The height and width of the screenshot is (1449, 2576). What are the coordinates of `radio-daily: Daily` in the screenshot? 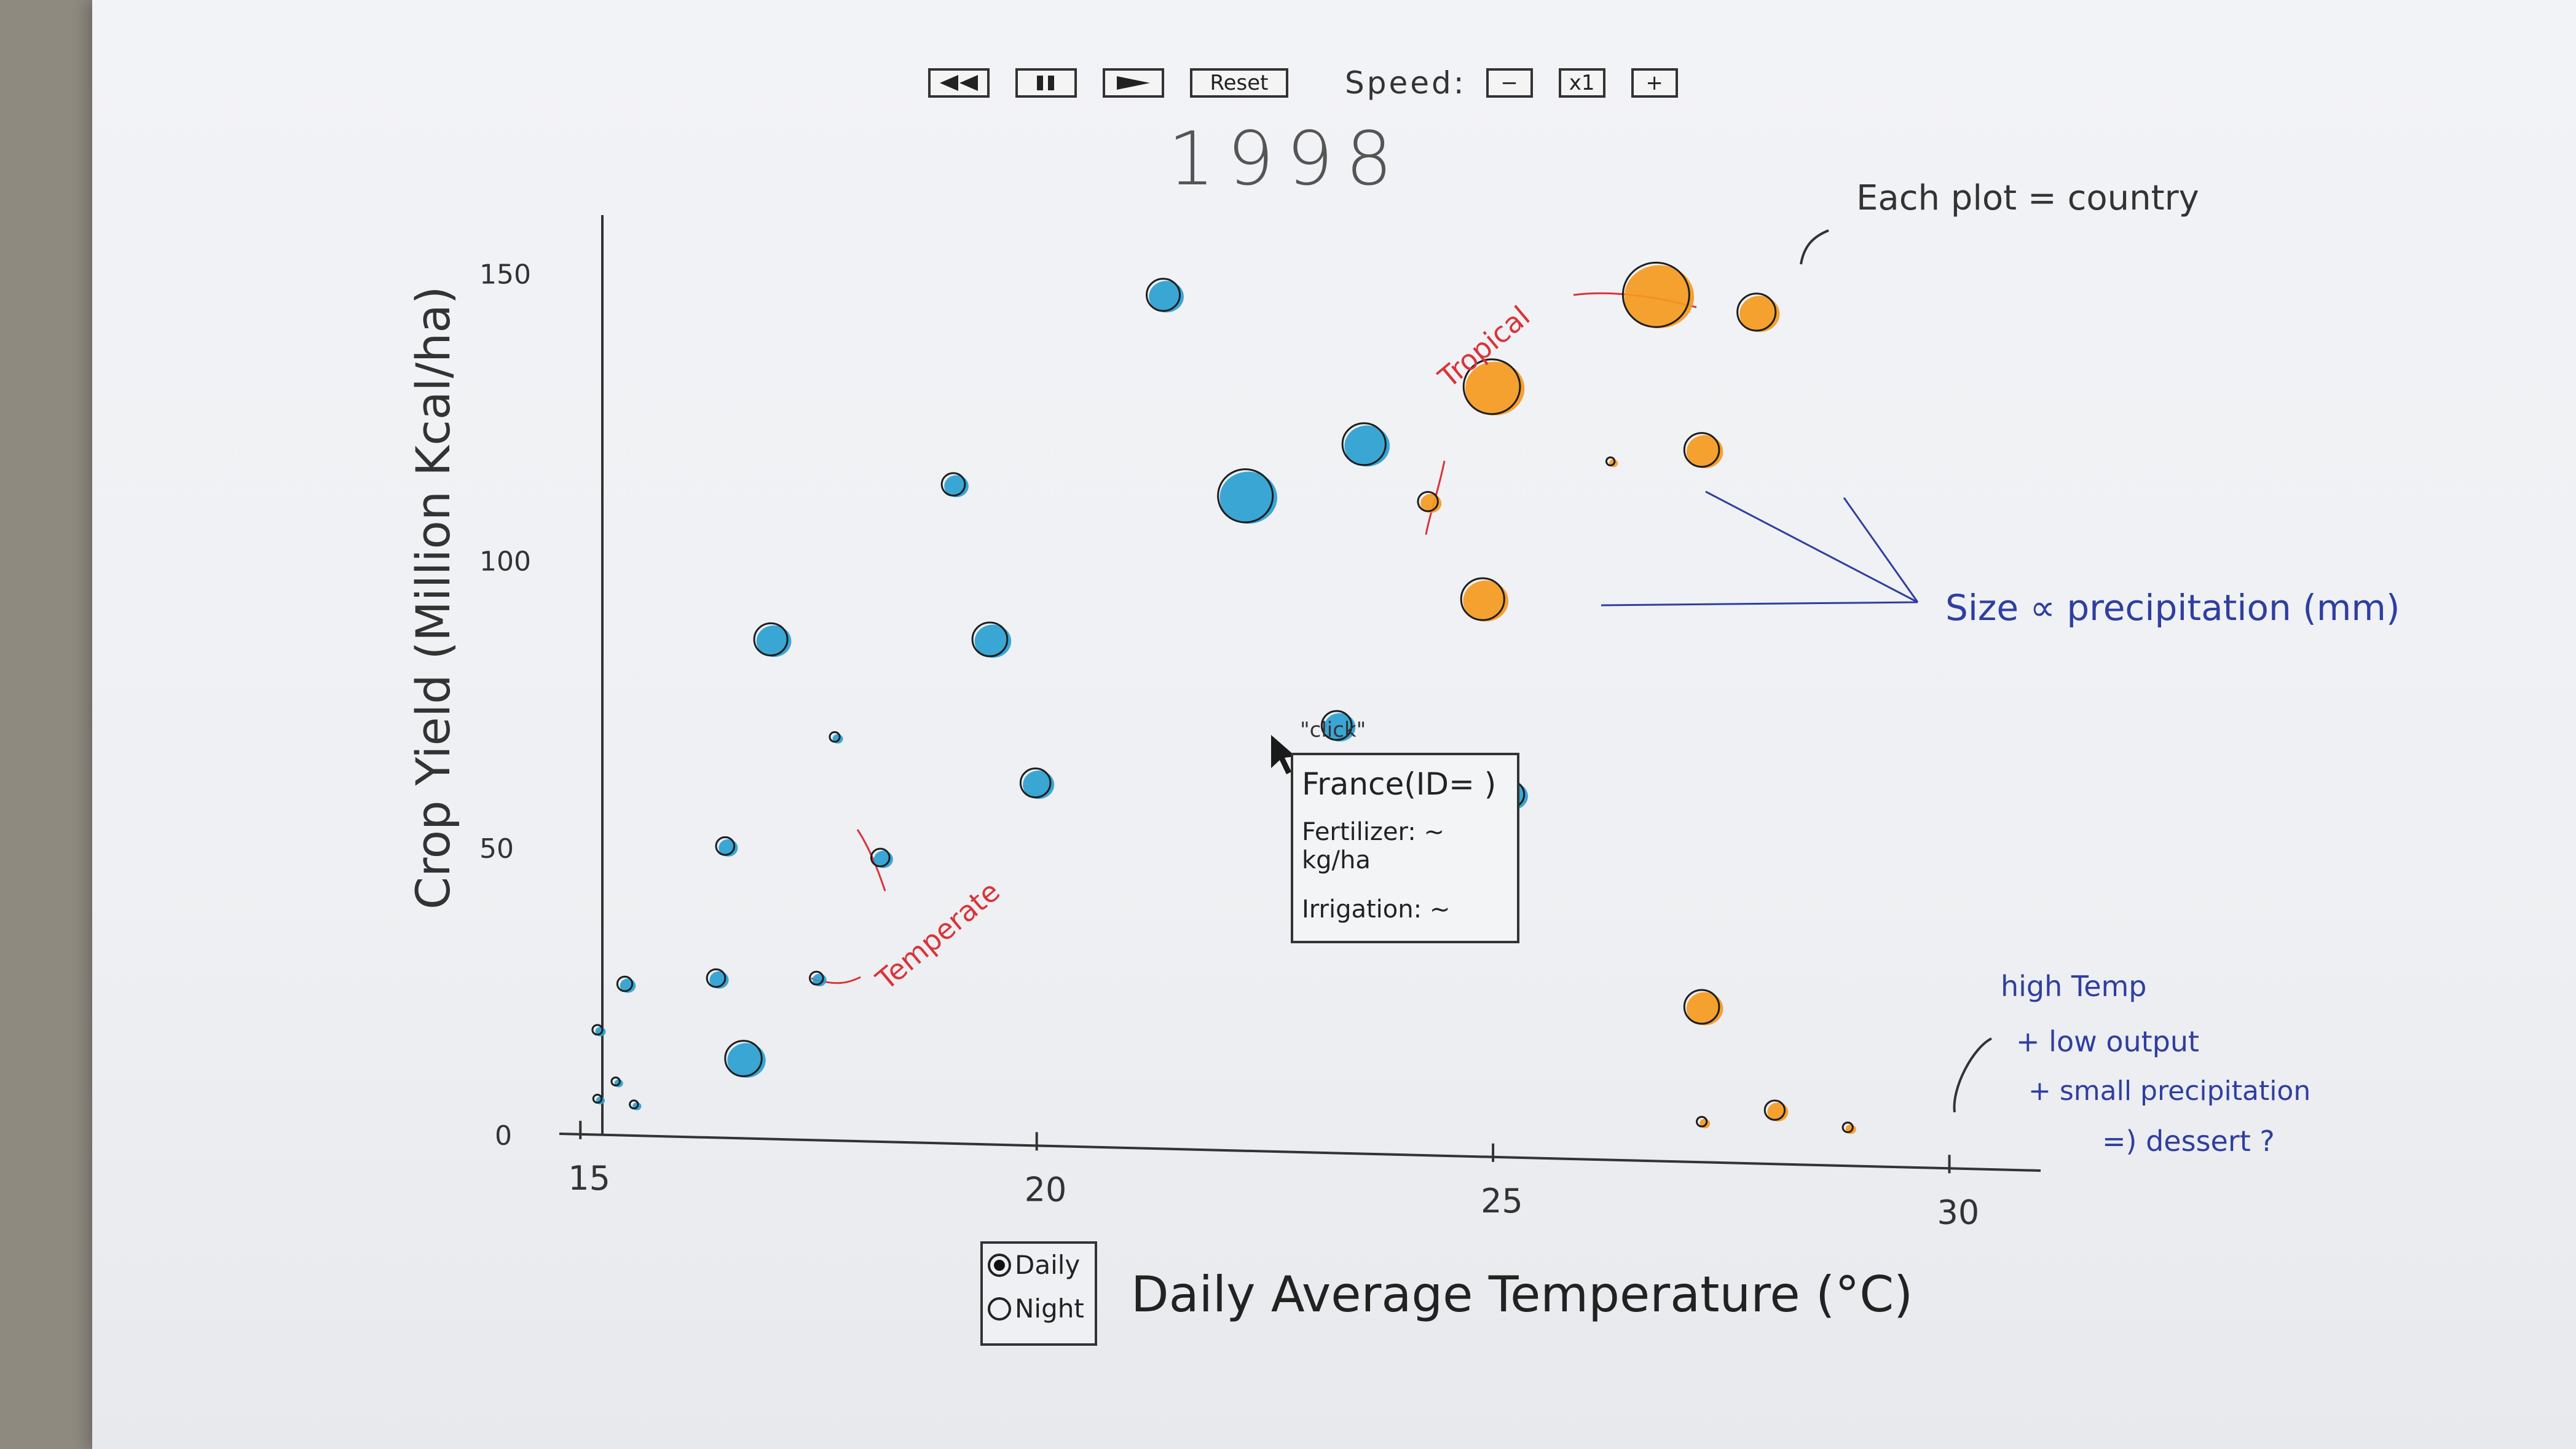 It's located at (1039, 1265).